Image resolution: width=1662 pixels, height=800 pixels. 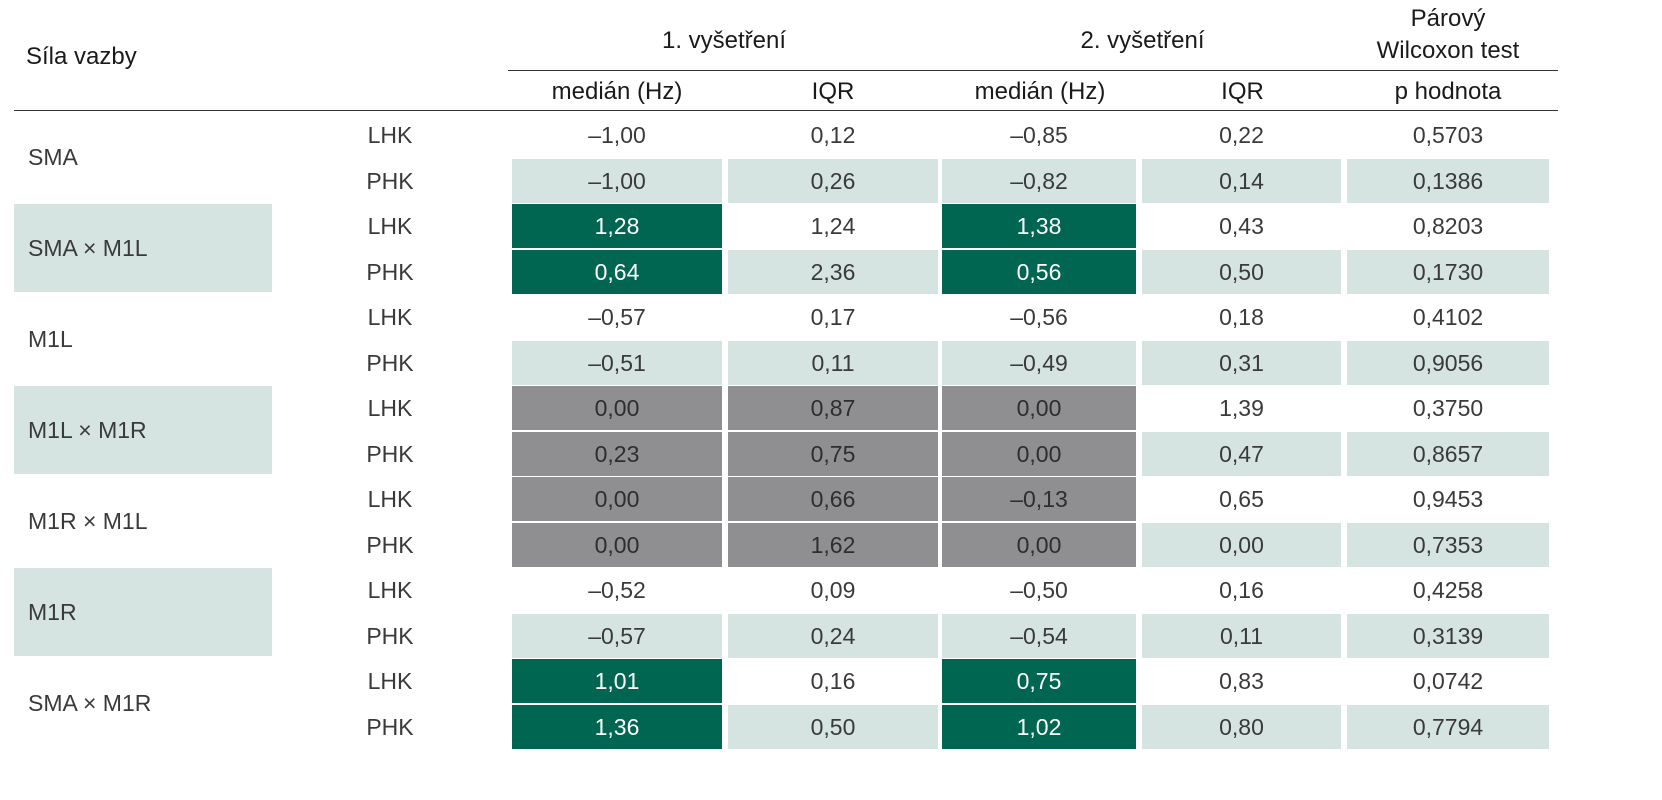 I want to click on iqr2-cell: 0,83, so click(x=1241, y=681).